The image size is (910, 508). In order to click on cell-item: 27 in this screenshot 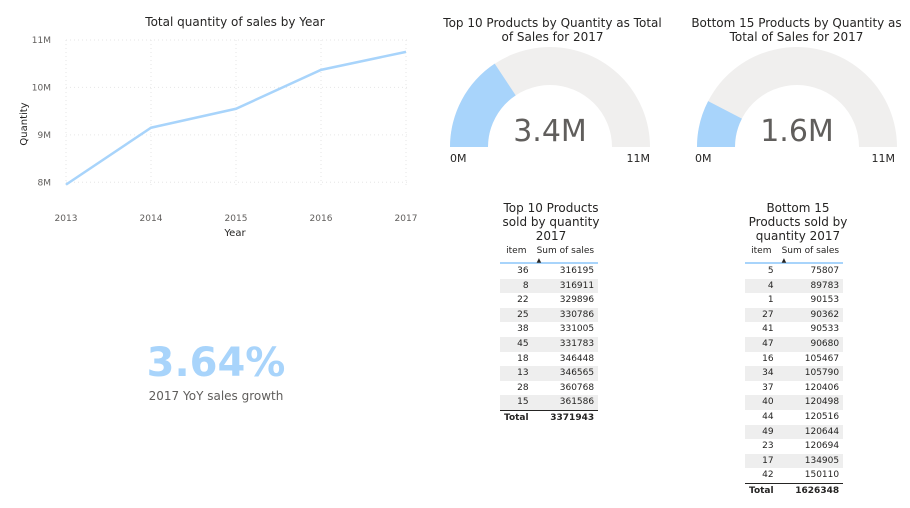, I will do `click(761, 315)`.